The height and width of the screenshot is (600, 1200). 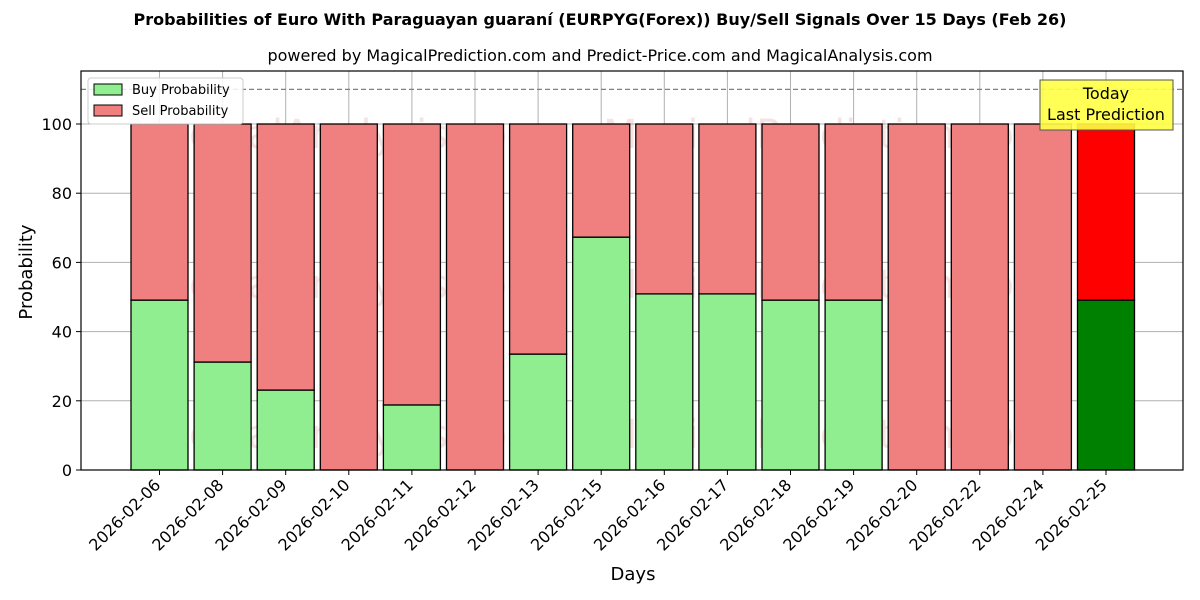 What do you see at coordinates (181, 90) in the screenshot?
I see `legend-buy: Buy Probability` at bounding box center [181, 90].